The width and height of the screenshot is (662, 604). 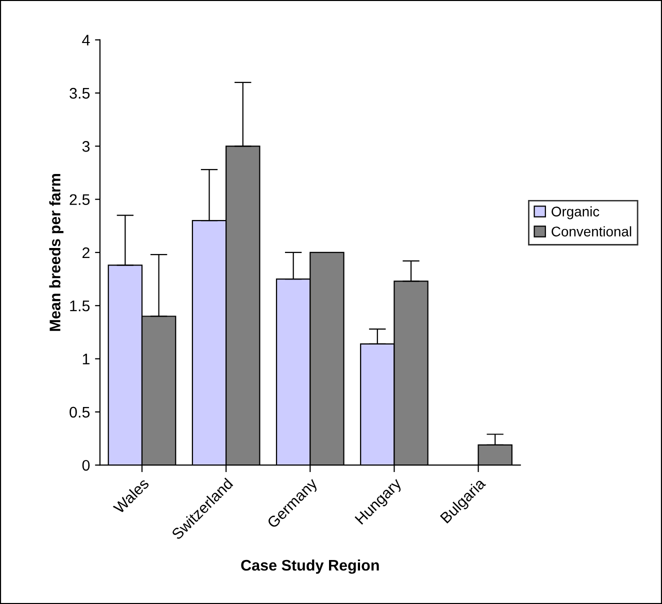 I want to click on y-tick-label: 1.5, so click(x=80, y=306).